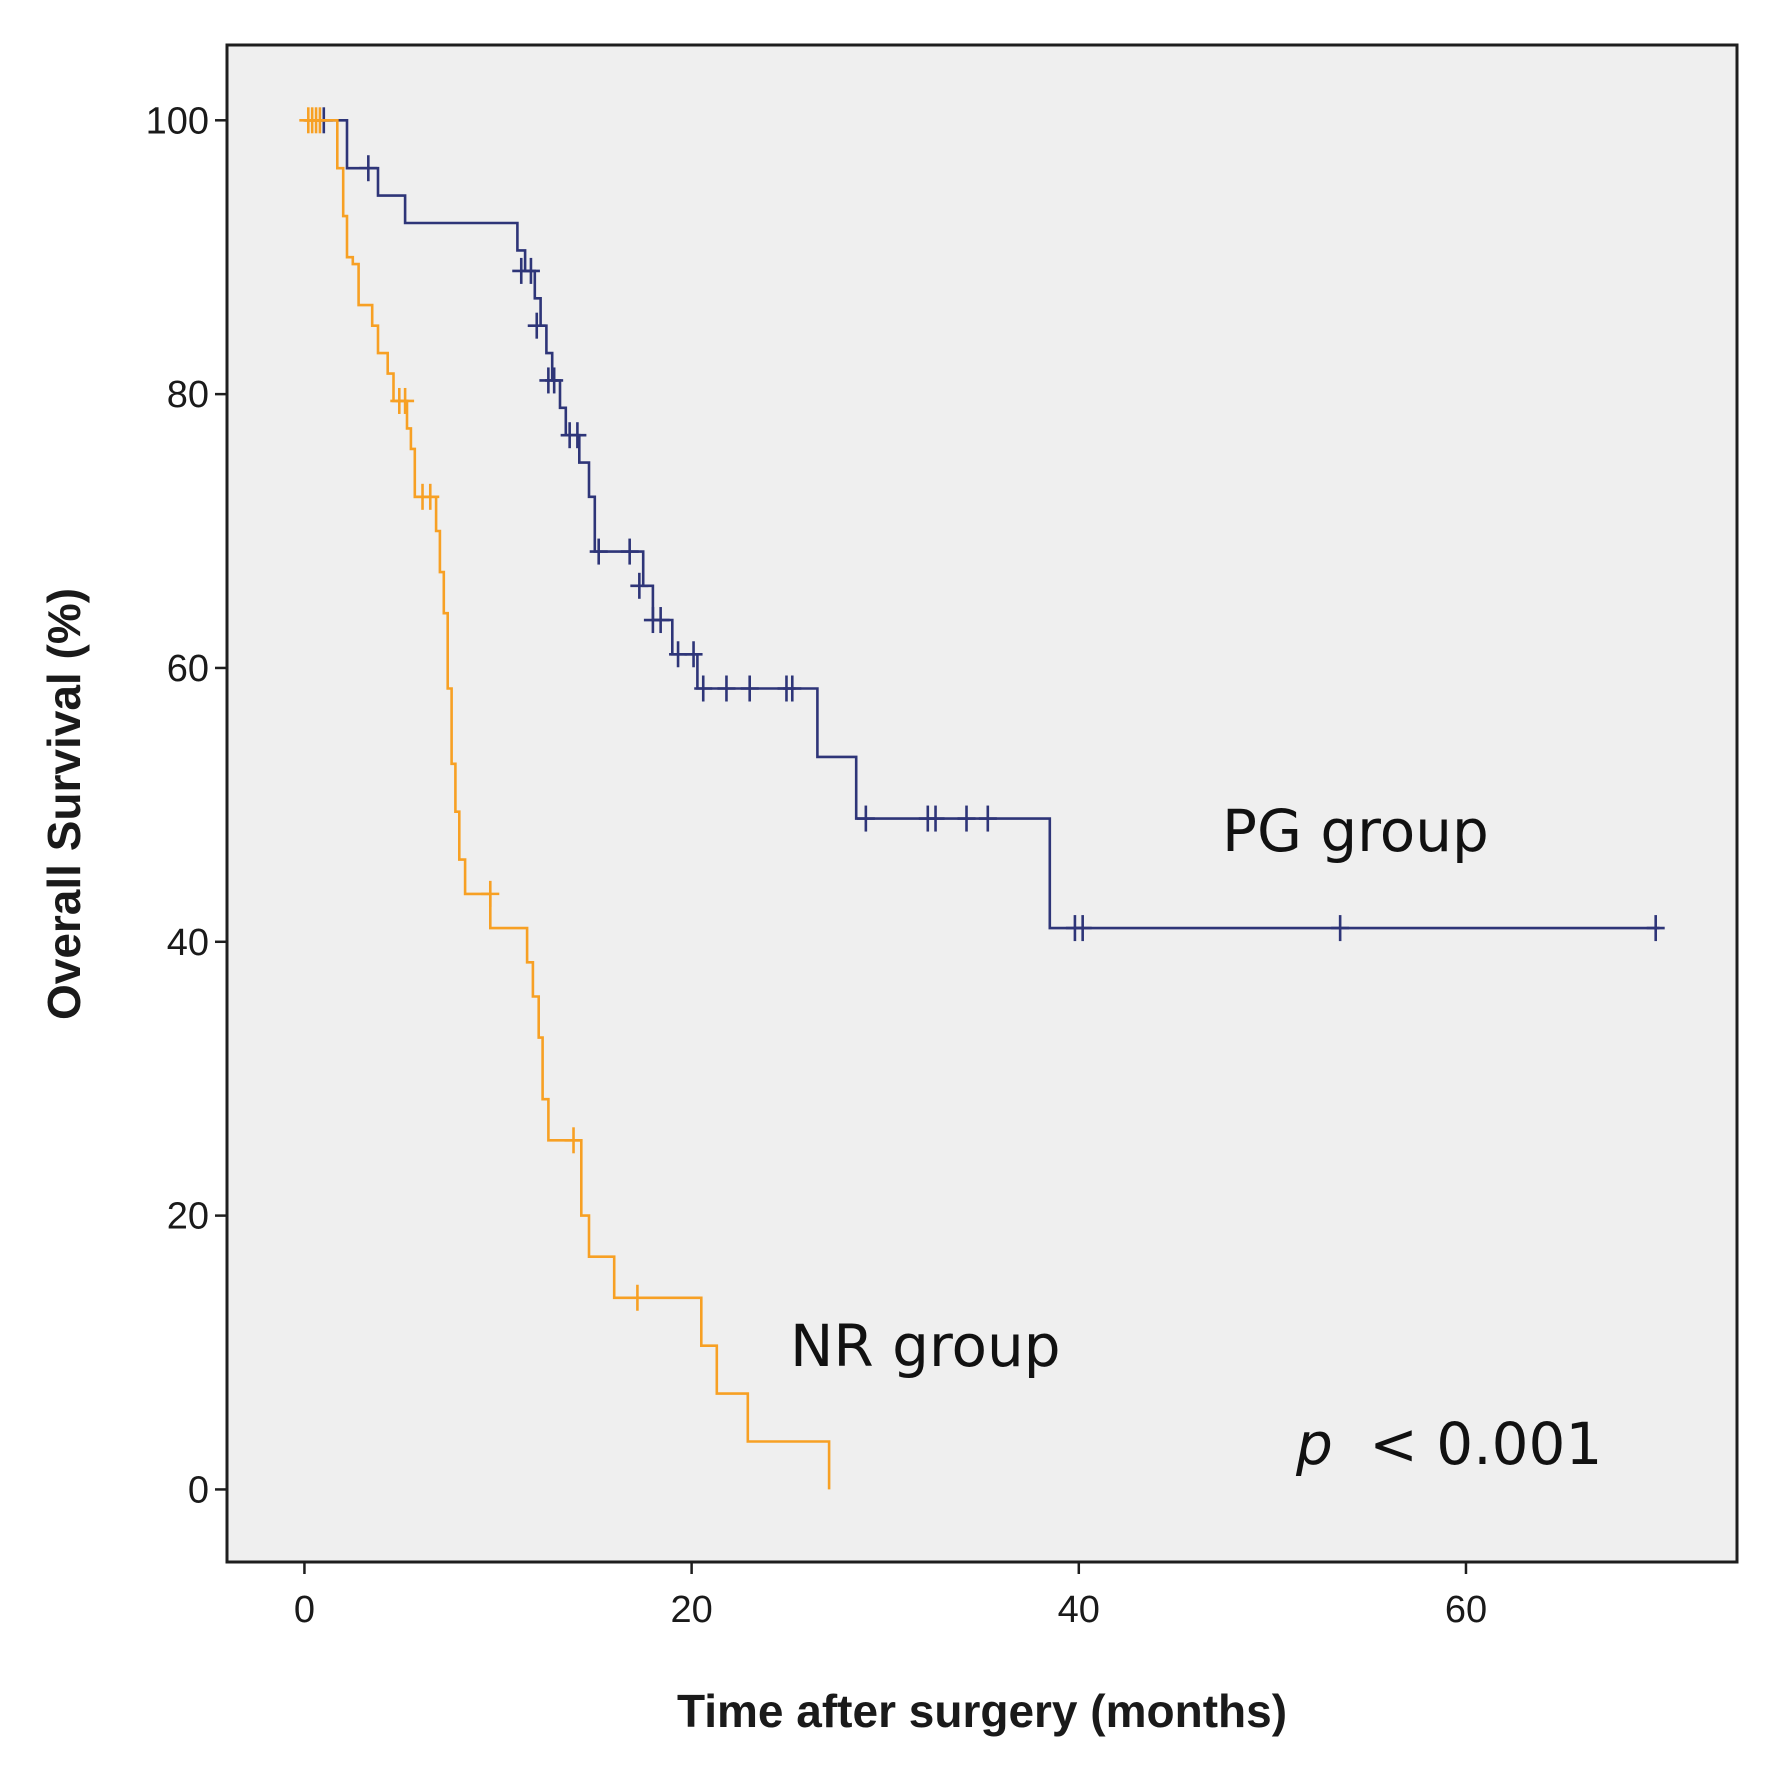 This screenshot has width=1781, height=1769. I want to click on y-tick-label-80: 80, so click(188, 395).